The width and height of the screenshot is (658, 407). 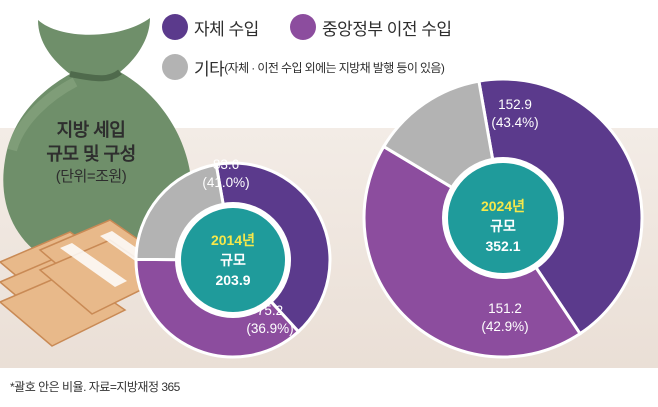 What do you see at coordinates (505, 318) in the screenshot?
I see `slice-label-2024-central: 151.2 (42.9%)` at bounding box center [505, 318].